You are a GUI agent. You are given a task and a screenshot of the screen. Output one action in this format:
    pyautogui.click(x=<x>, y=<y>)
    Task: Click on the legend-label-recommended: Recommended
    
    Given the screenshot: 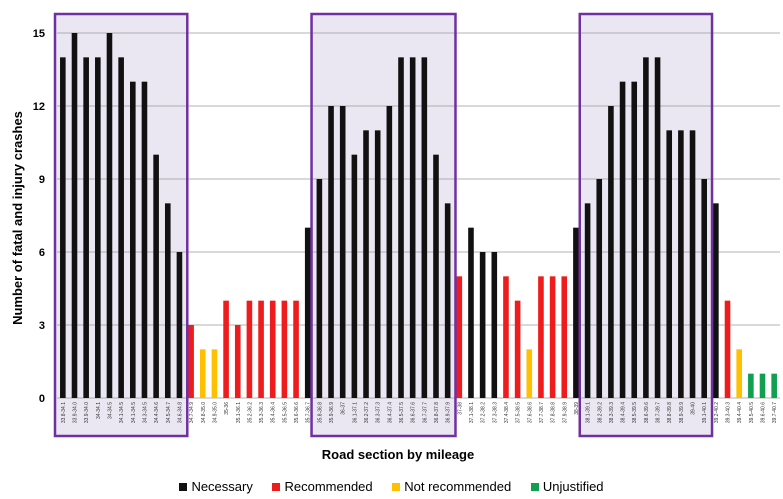 What is the action you would take?
    pyautogui.click(x=328, y=486)
    